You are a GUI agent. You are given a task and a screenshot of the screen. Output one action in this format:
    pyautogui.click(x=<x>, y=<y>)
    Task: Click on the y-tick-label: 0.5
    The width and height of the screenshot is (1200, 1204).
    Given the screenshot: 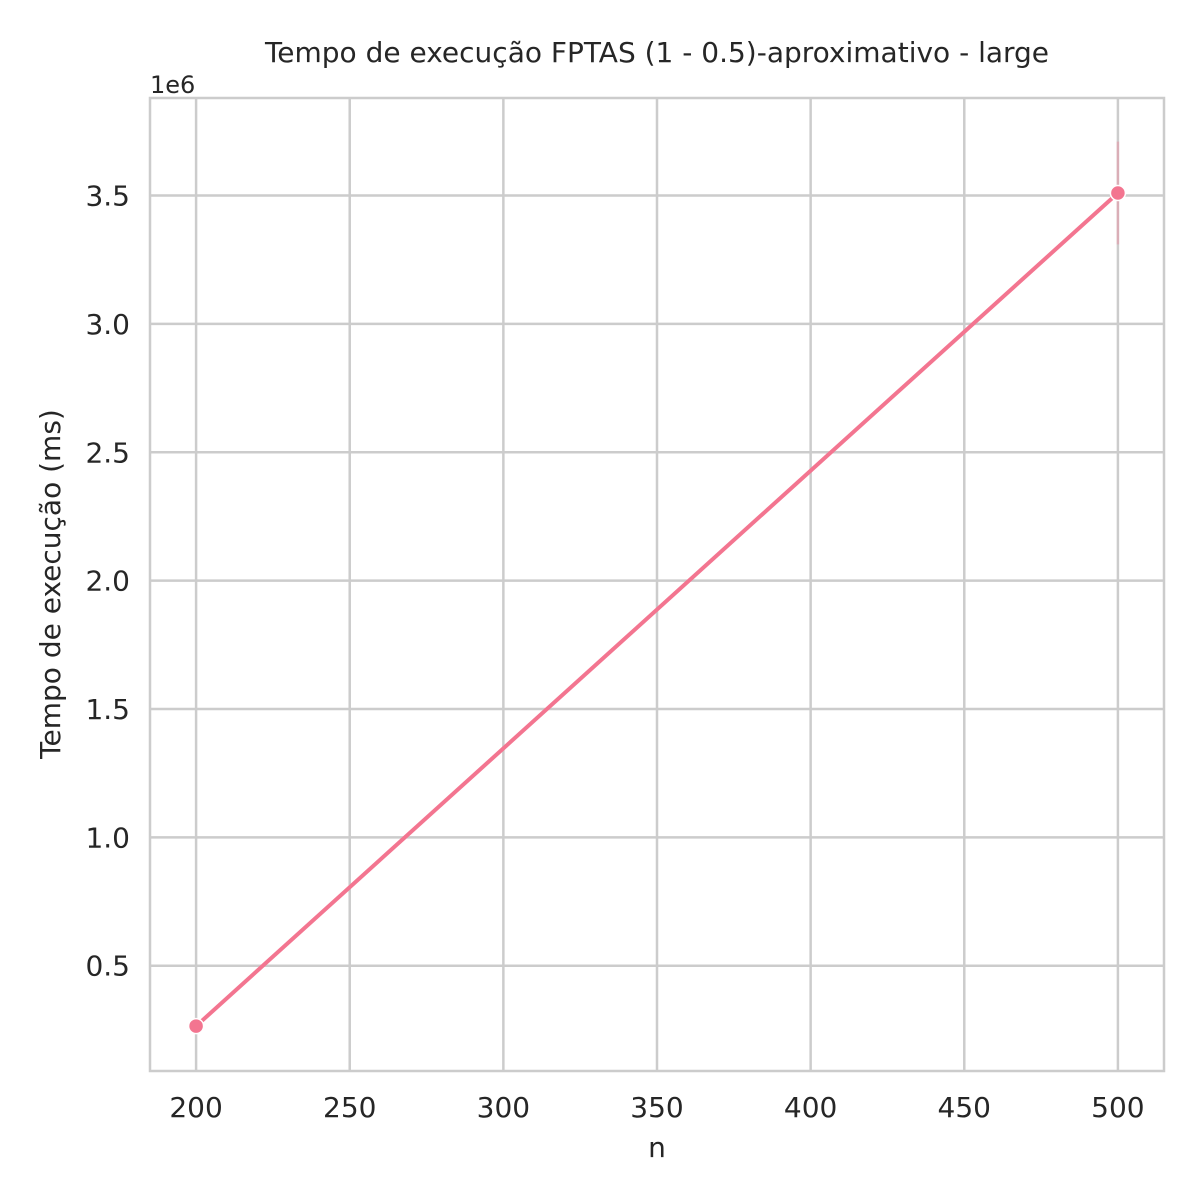 What is the action you would take?
    pyautogui.click(x=107, y=966)
    